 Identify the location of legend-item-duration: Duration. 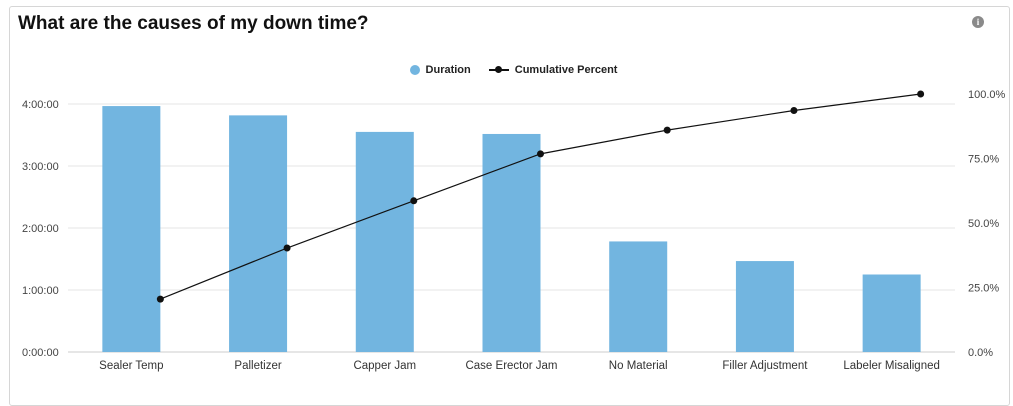
(440, 70).